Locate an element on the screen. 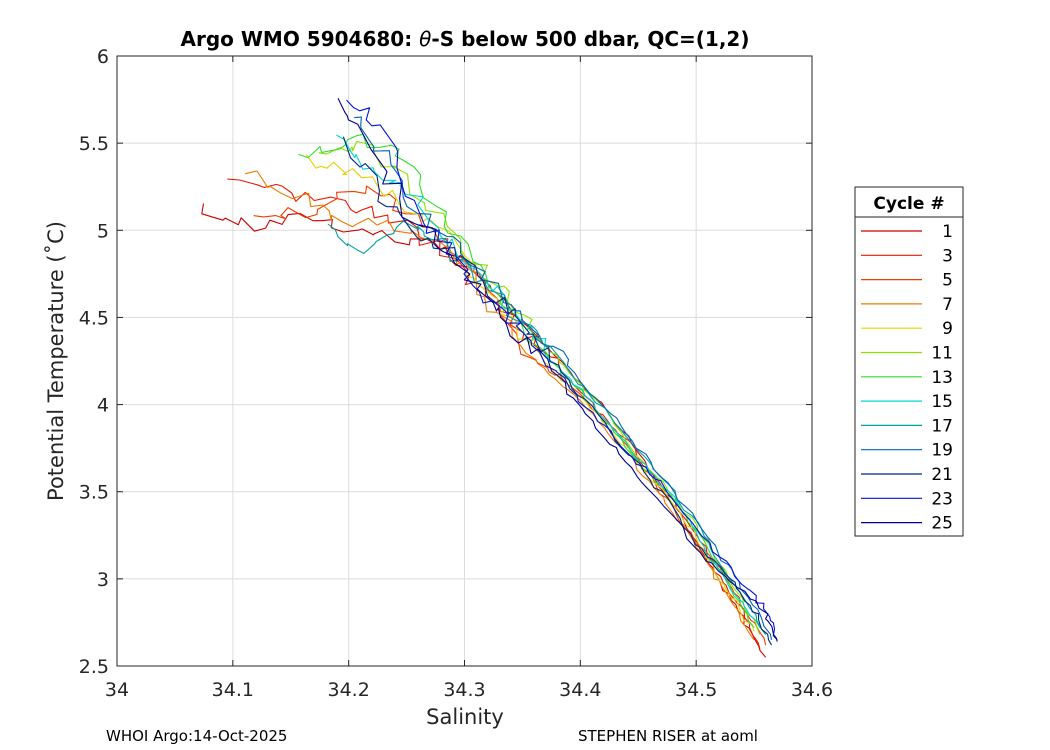  legend-label-cycle-23: 23 is located at coordinates (942, 499).